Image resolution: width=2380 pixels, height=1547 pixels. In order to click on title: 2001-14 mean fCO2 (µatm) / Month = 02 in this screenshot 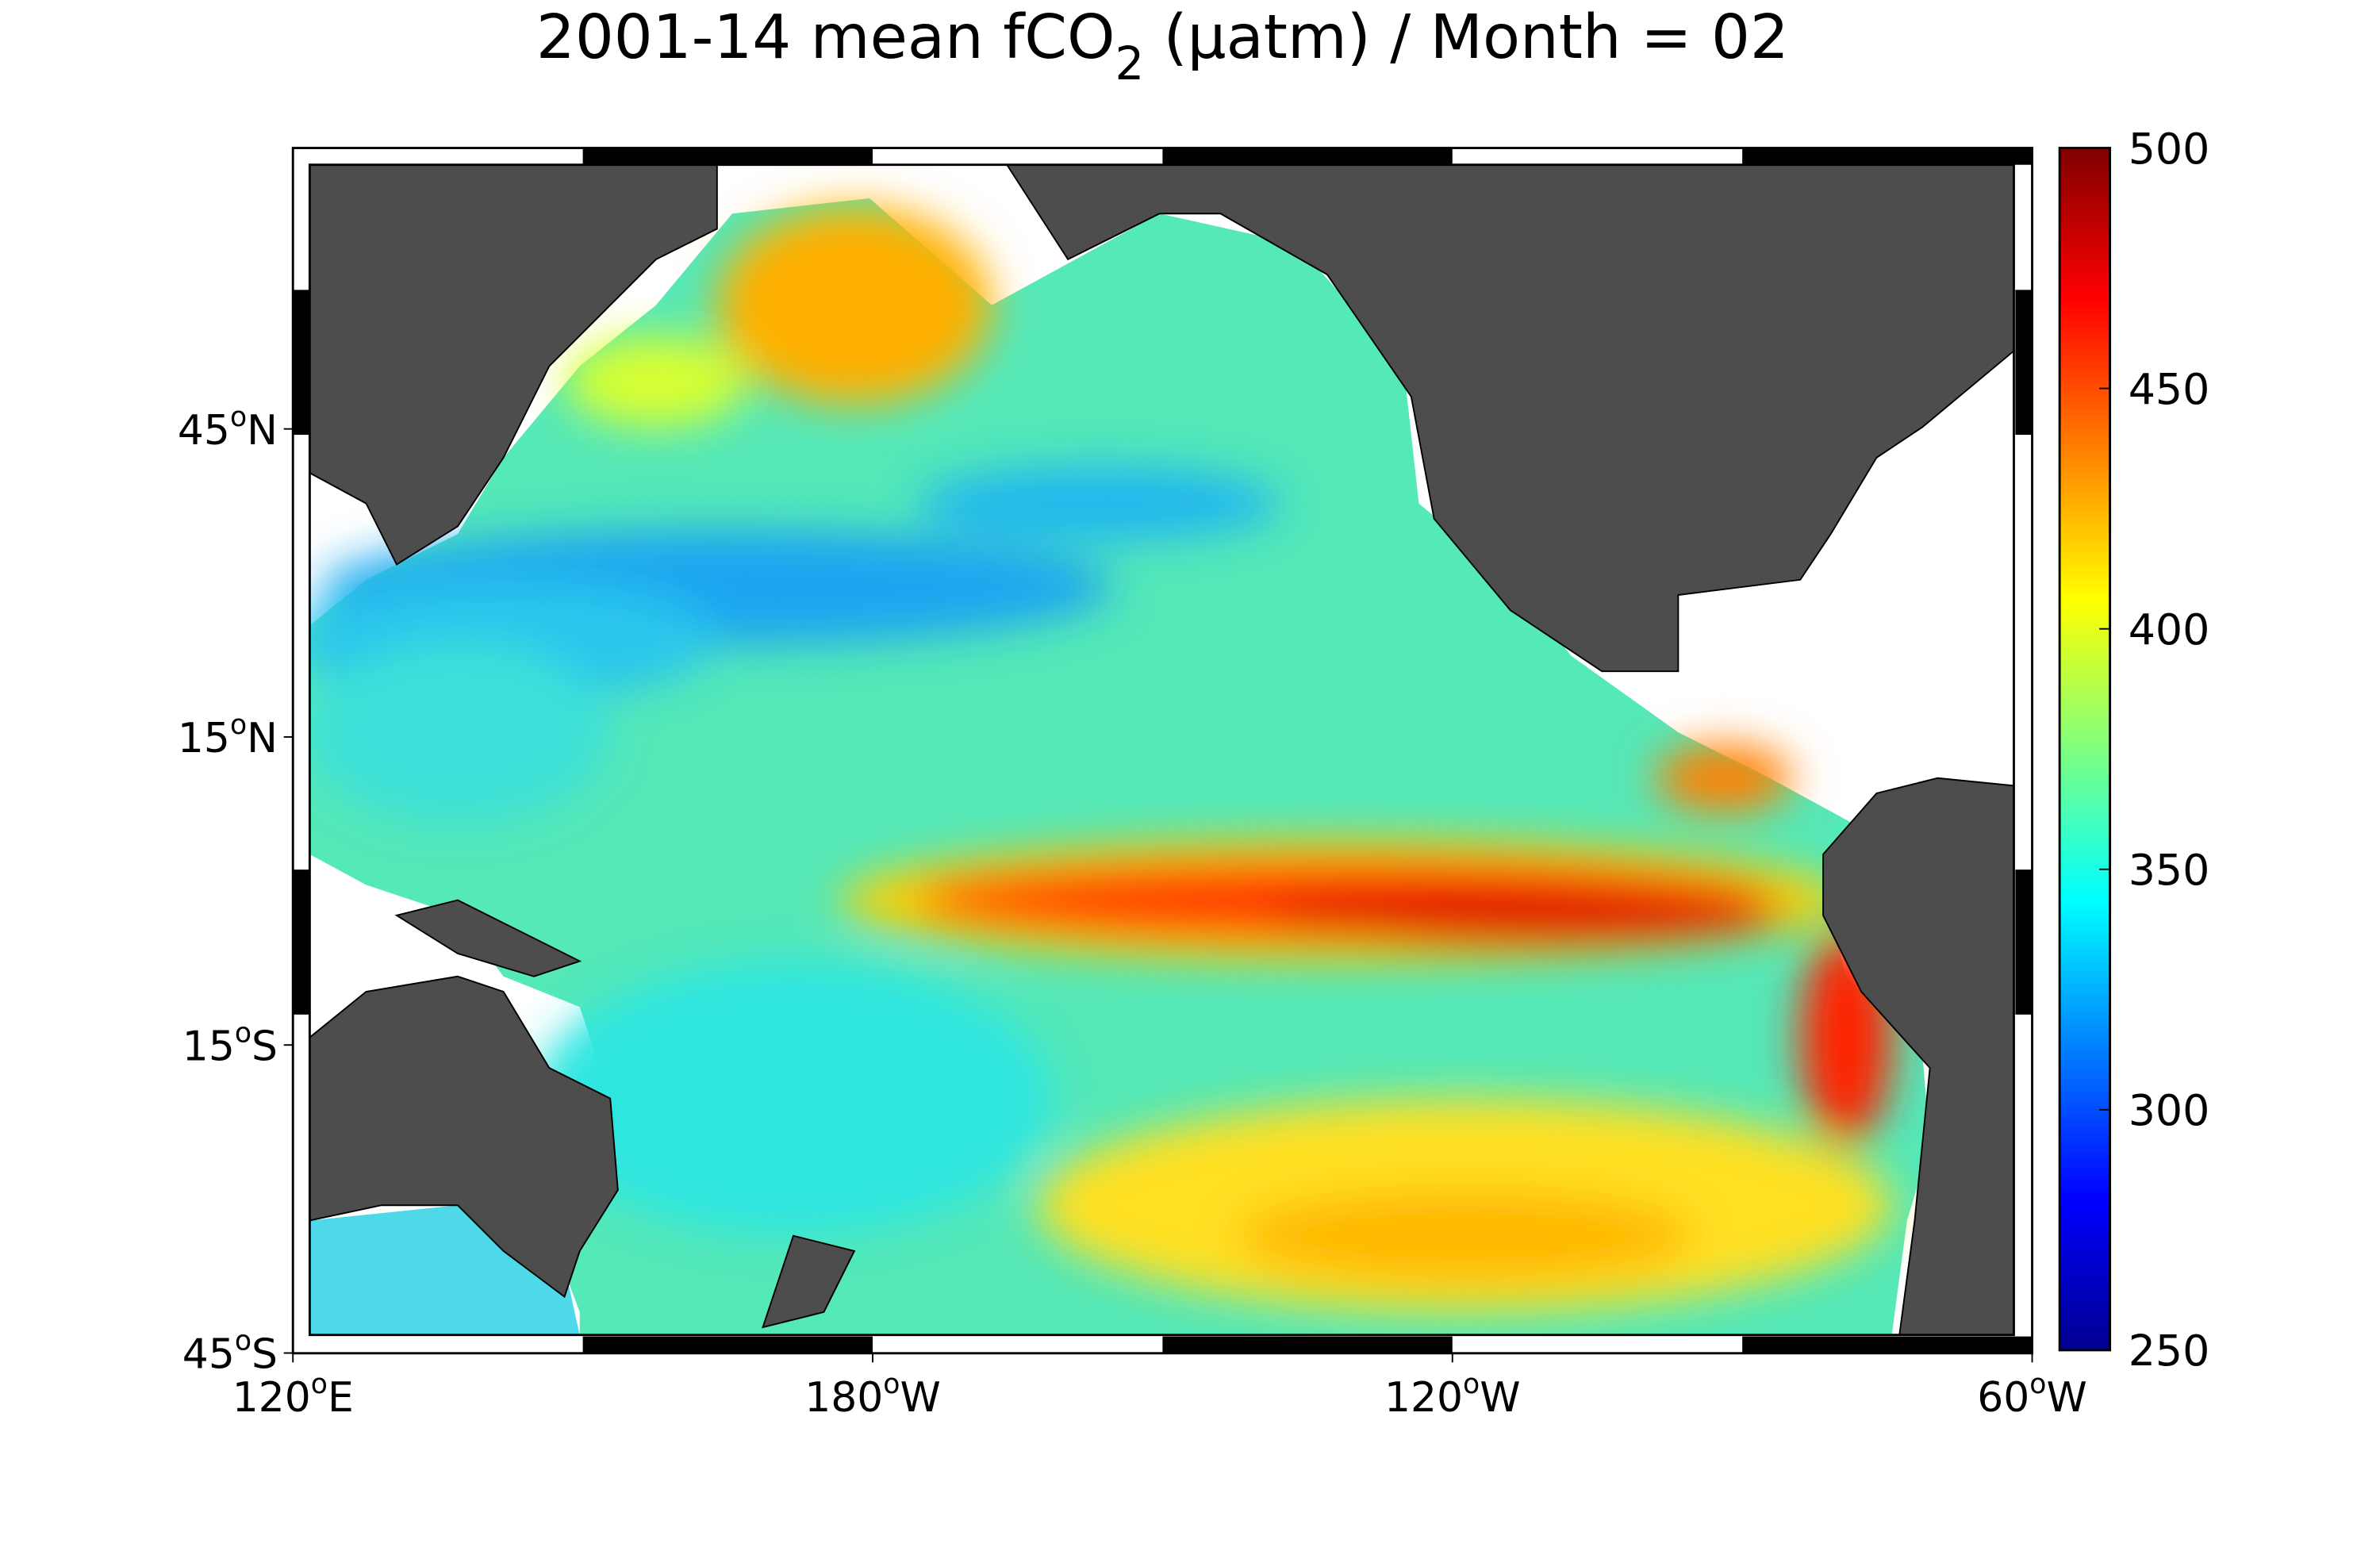, I will do `click(1162, 46)`.